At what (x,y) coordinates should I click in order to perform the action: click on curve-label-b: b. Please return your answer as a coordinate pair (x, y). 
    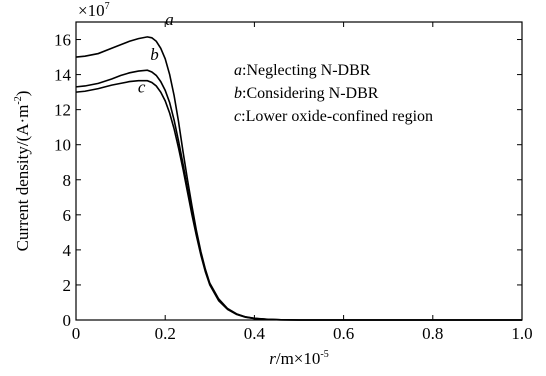
    Looking at the image, I should click on (154, 54).